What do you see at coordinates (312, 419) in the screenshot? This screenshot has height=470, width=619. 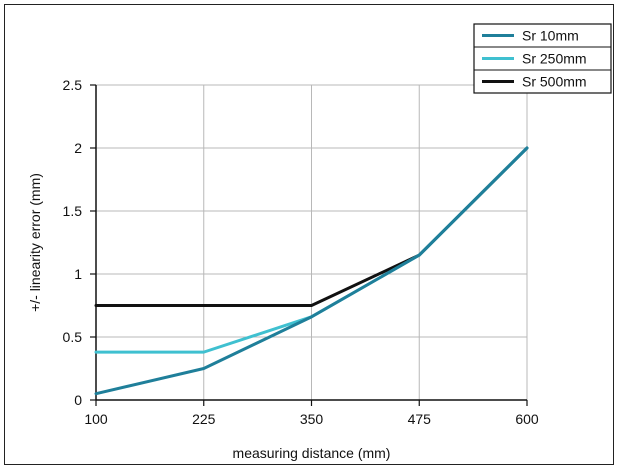 I see `x-tick-label: 350` at bounding box center [312, 419].